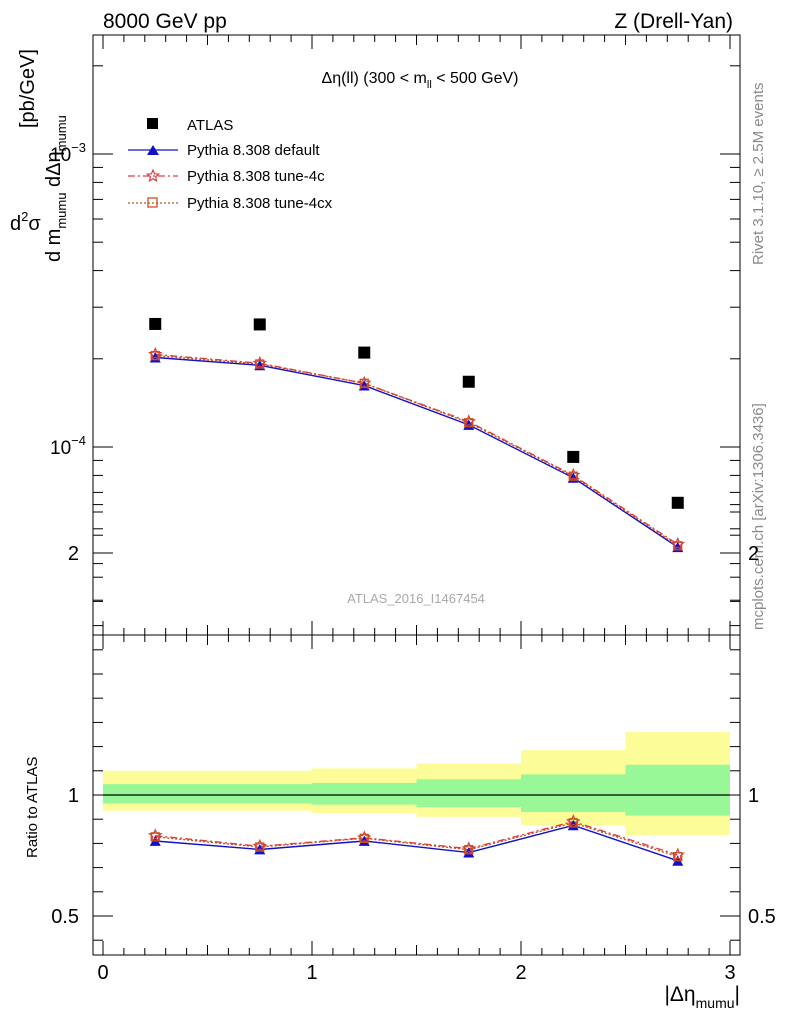 This screenshot has width=786, height=1024. What do you see at coordinates (65, 917) in the screenshot?
I see `ratio-y-tick-label-left-0.5: 0.5` at bounding box center [65, 917].